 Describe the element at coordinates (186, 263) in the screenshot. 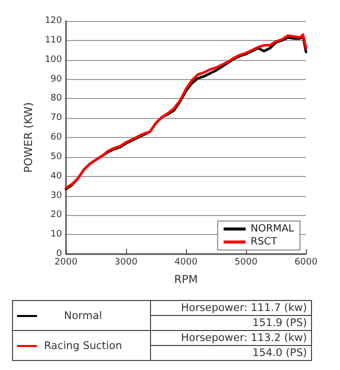

I see `x-tick-label: 4000` at that location.